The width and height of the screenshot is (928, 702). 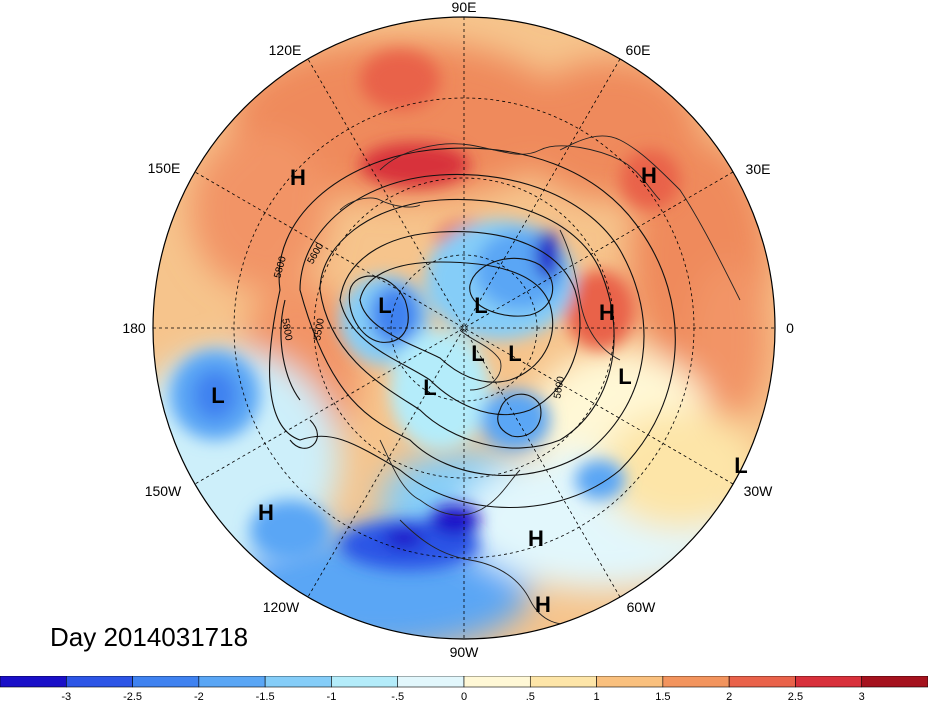 I want to click on lon-label-120w: 120W, so click(x=281, y=607).